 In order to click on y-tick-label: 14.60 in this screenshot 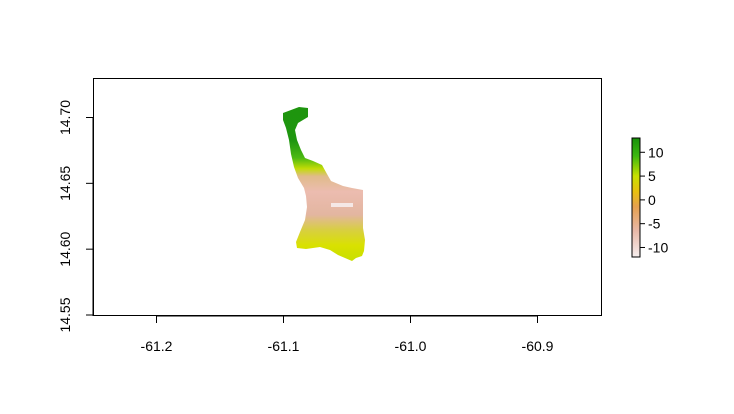, I will do `click(65, 248)`.